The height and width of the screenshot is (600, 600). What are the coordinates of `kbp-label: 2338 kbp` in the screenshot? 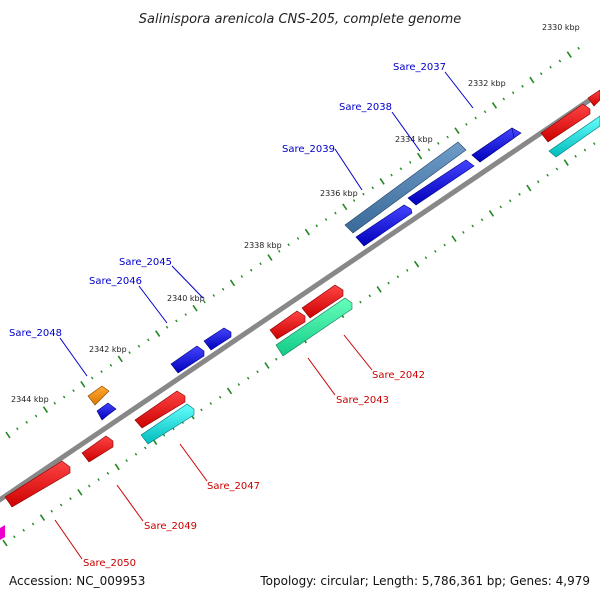 It's located at (263, 245).